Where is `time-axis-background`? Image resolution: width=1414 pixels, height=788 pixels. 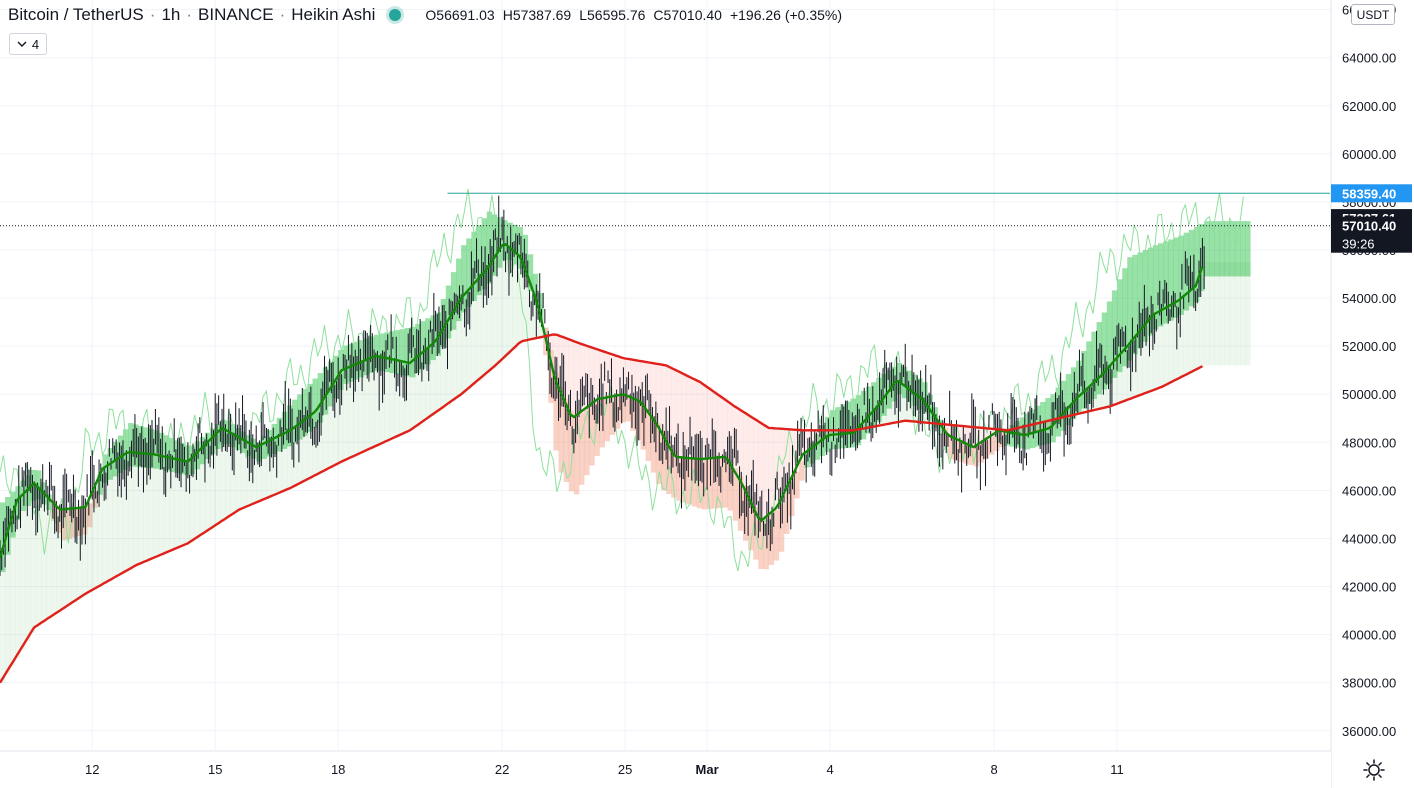
time-axis-background is located at coordinates (665, 769).